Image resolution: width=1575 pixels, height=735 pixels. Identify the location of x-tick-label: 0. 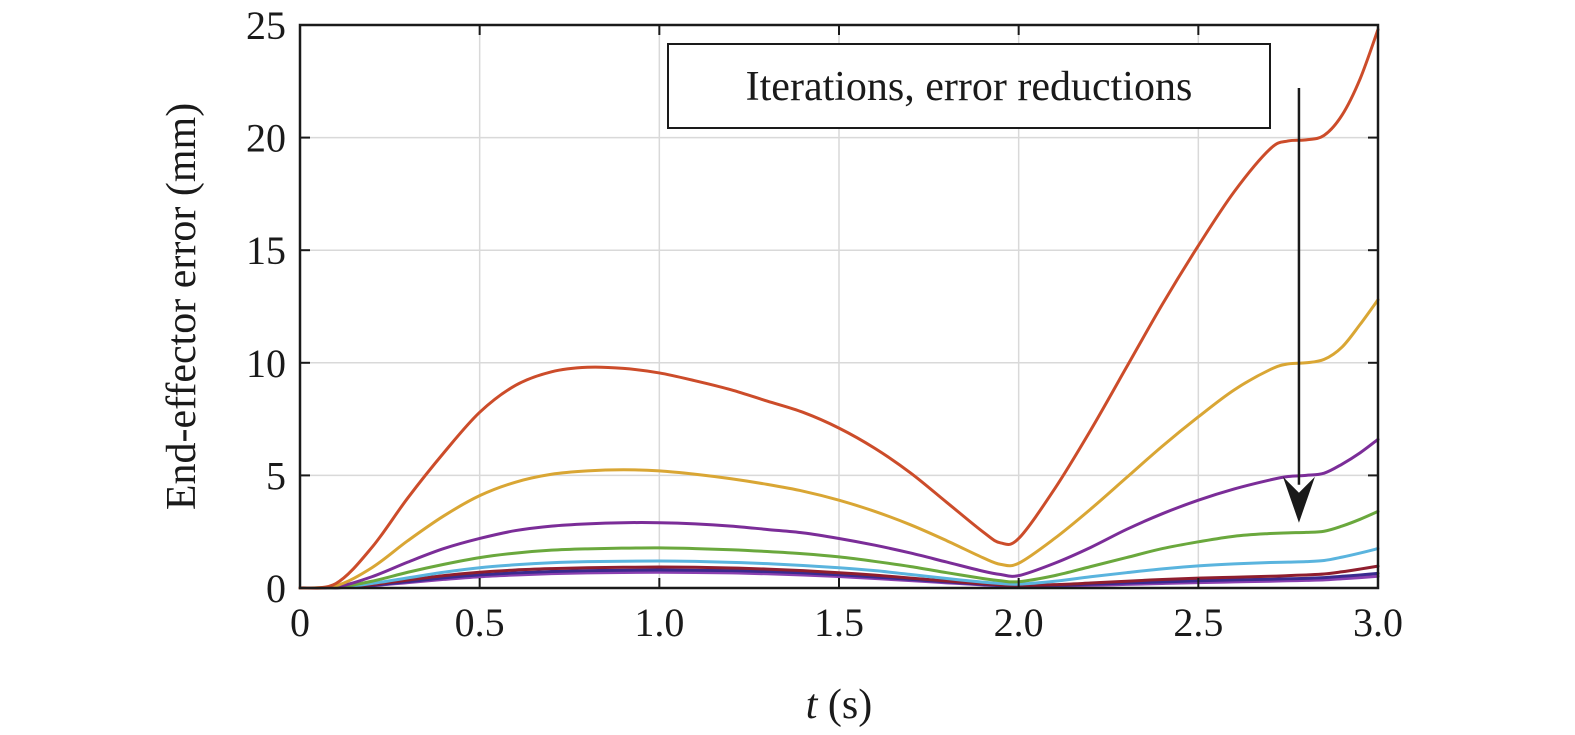
(300, 622).